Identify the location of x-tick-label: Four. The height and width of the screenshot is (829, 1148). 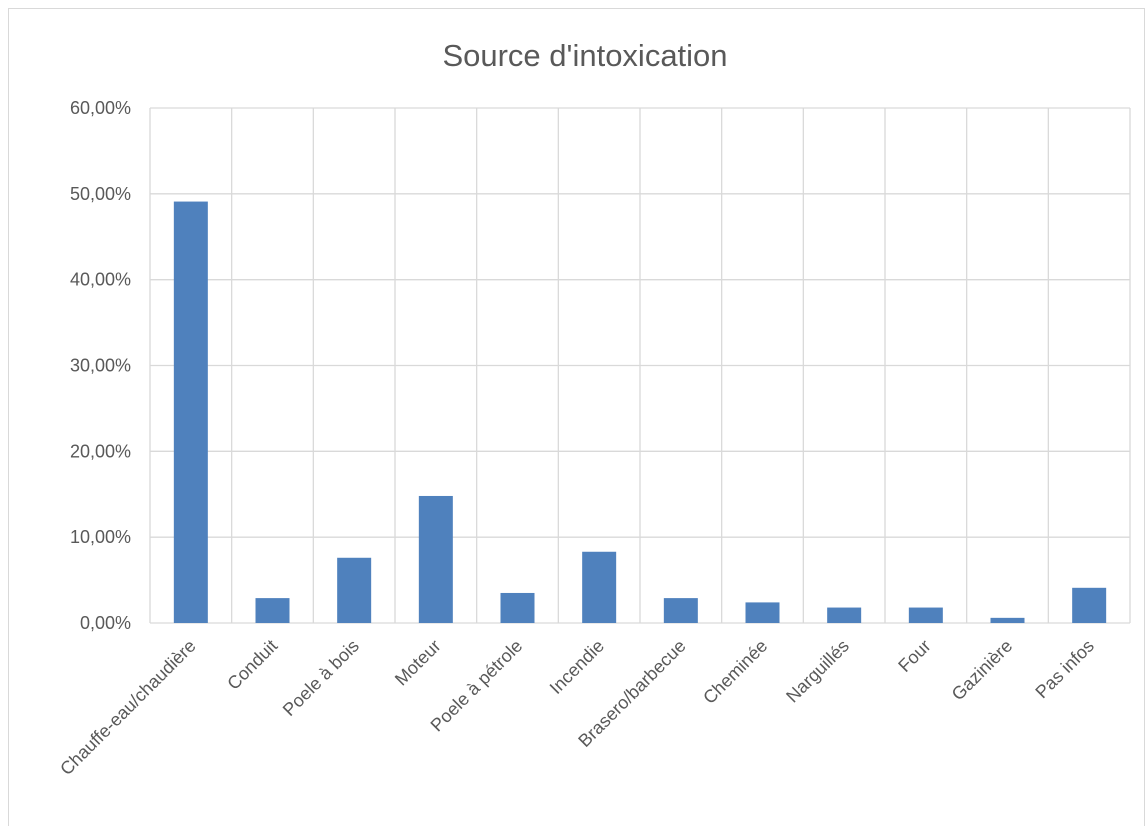
(914, 656).